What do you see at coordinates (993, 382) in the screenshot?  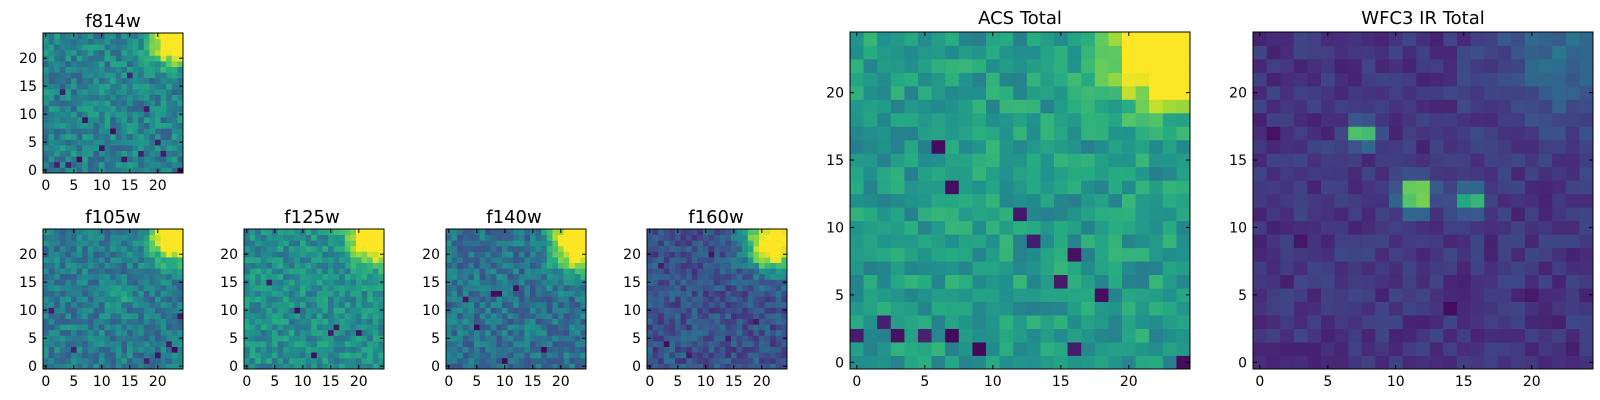 I see `x-tick-label: 10` at bounding box center [993, 382].